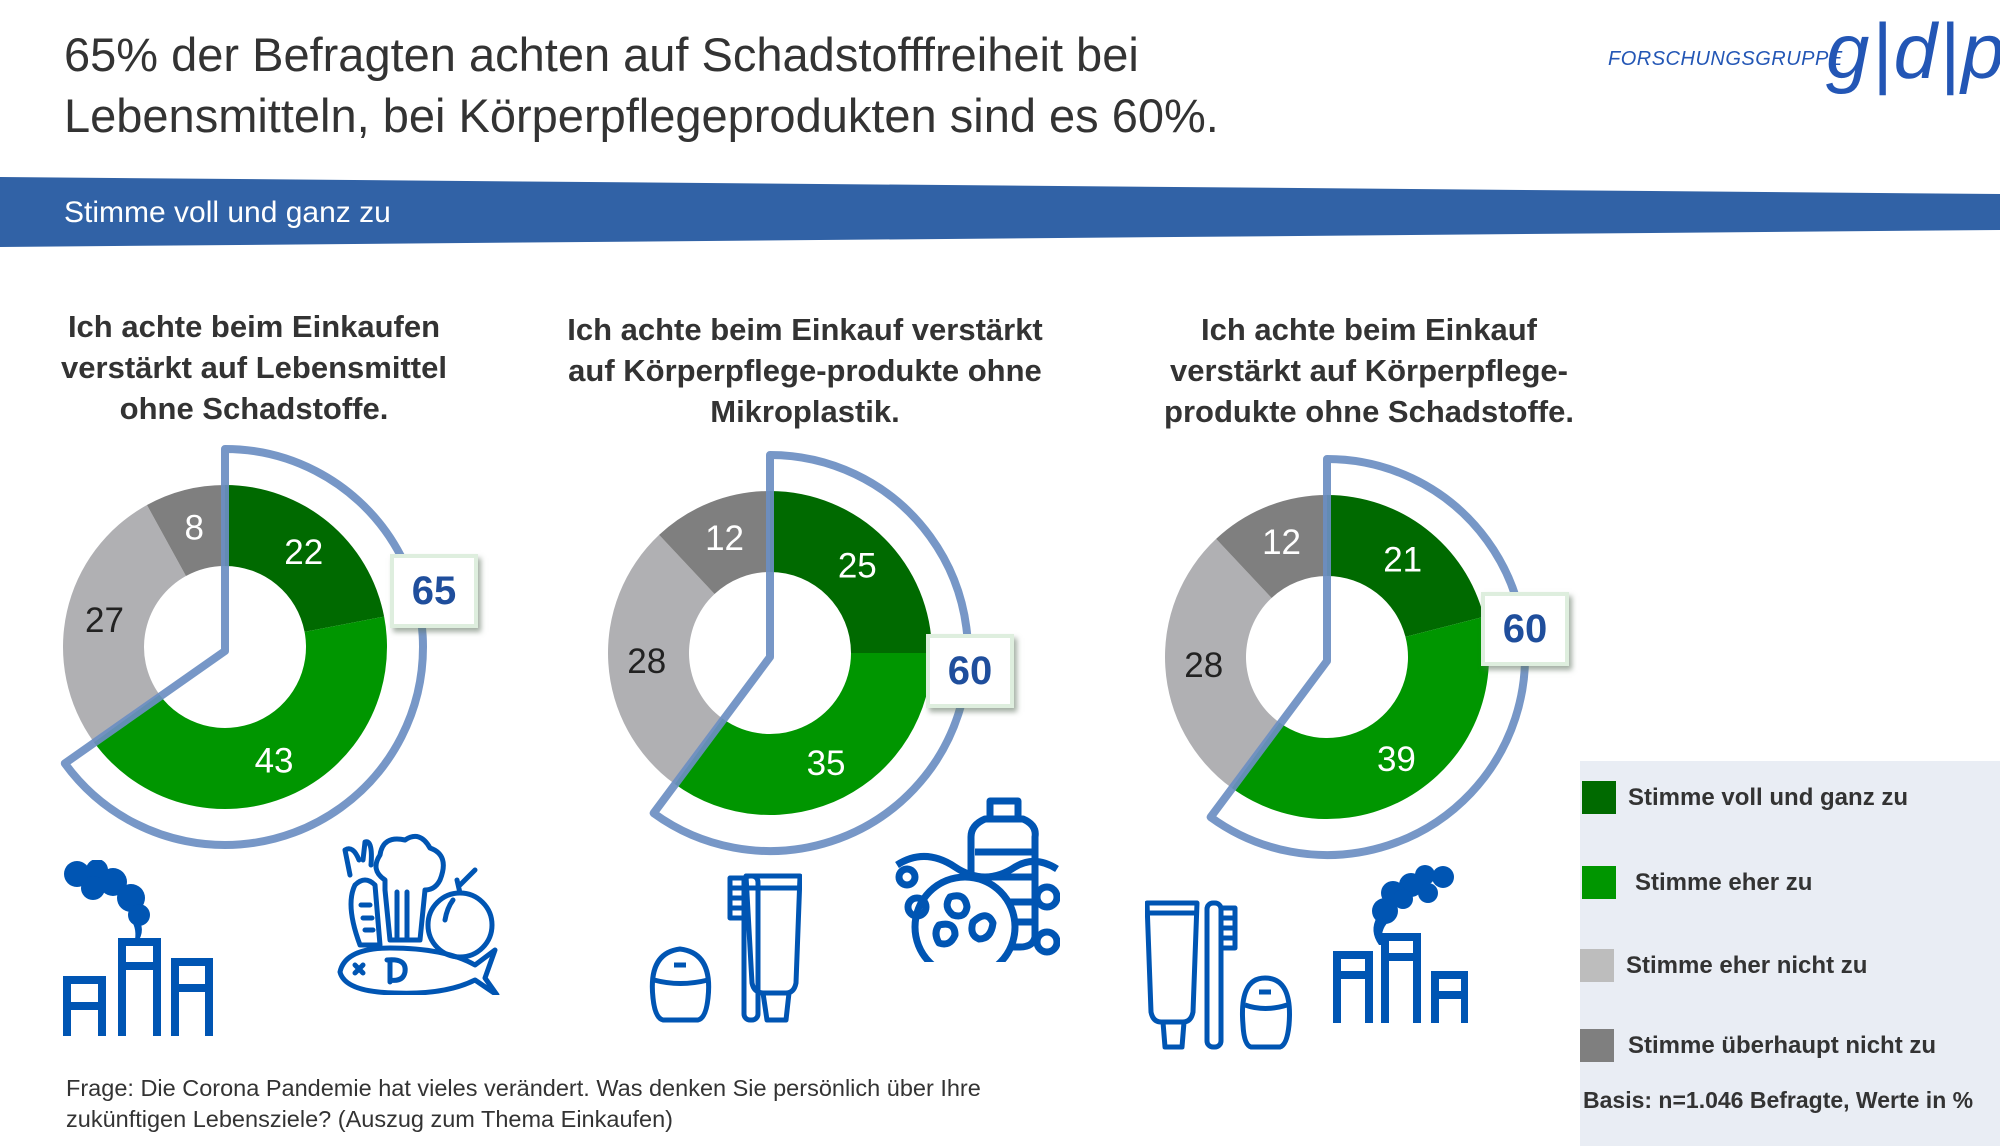 This screenshot has height=1146, width=2000. What do you see at coordinates (303, 552) in the screenshot?
I see `data-label: 22` at bounding box center [303, 552].